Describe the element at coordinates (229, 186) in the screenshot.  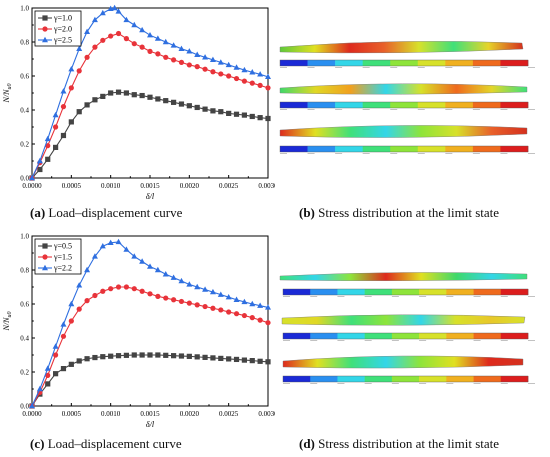
I see `chart-a-xtick-label: 0.0025` at that location.